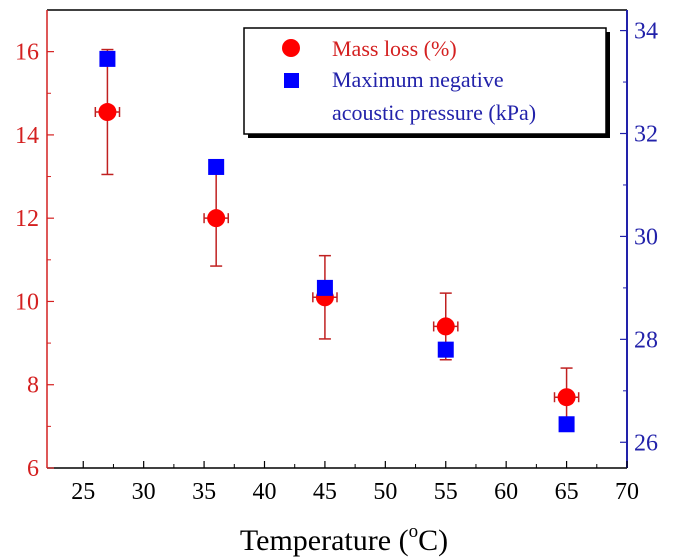 Image resolution: width=678 pixels, height=558 pixels. I want to click on y-left-tick-label: 14, so click(27, 136).